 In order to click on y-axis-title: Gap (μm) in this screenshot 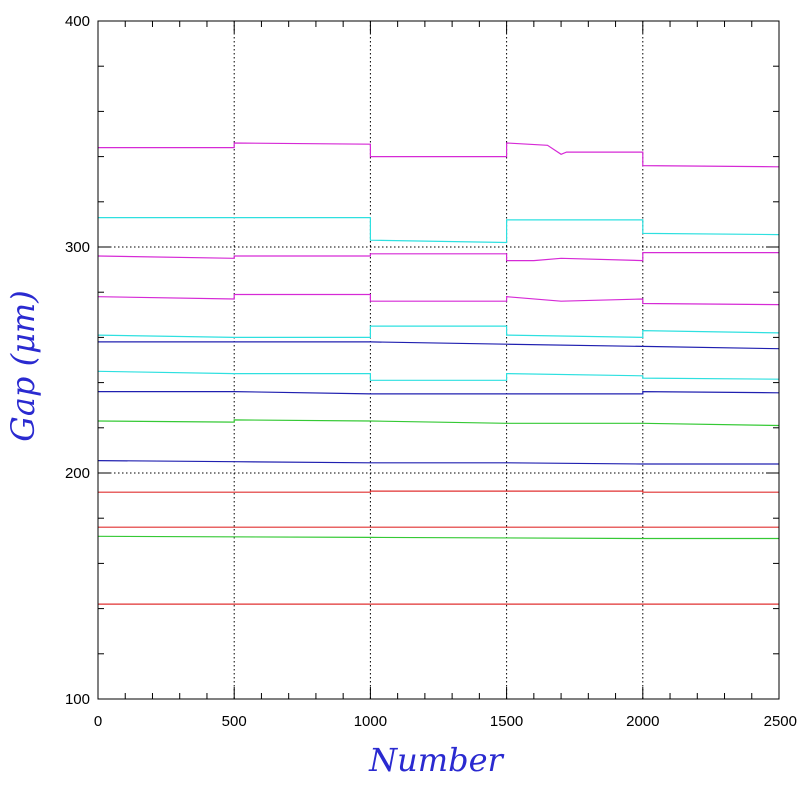, I will do `click(23, 365)`.